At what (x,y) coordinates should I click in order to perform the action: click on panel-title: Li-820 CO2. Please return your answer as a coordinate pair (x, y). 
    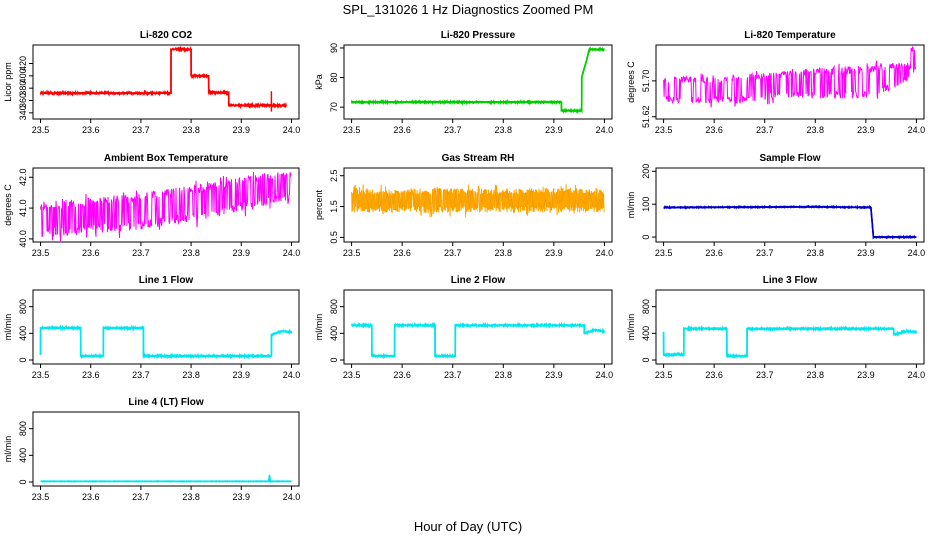
    Looking at the image, I should click on (166, 35).